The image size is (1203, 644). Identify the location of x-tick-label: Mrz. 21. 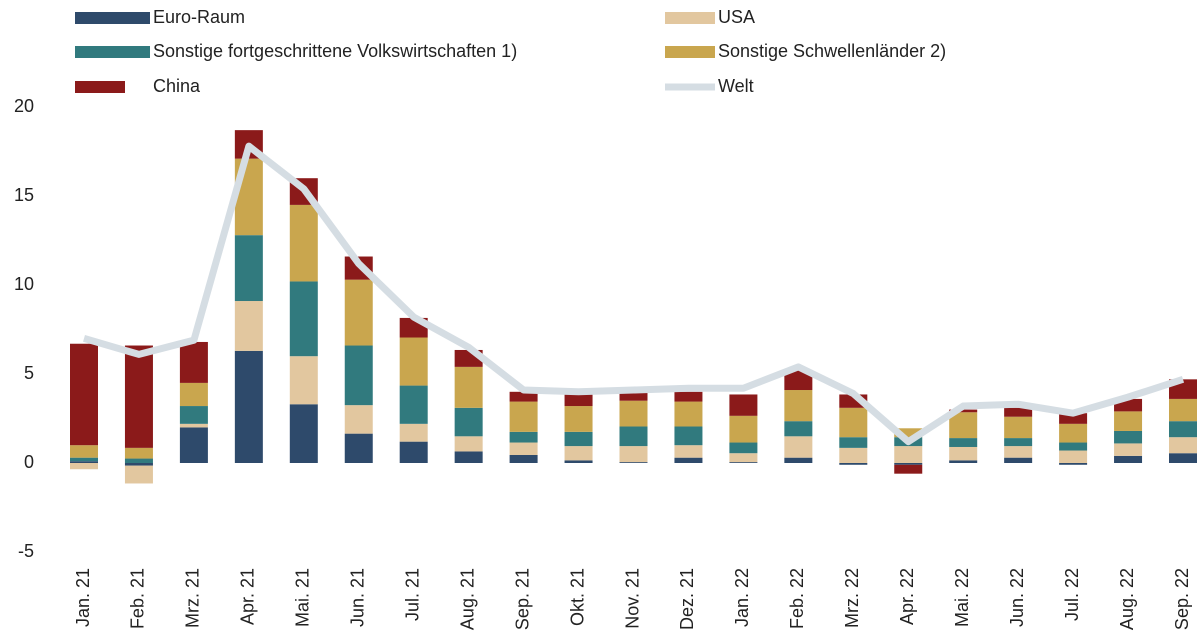
(193, 598).